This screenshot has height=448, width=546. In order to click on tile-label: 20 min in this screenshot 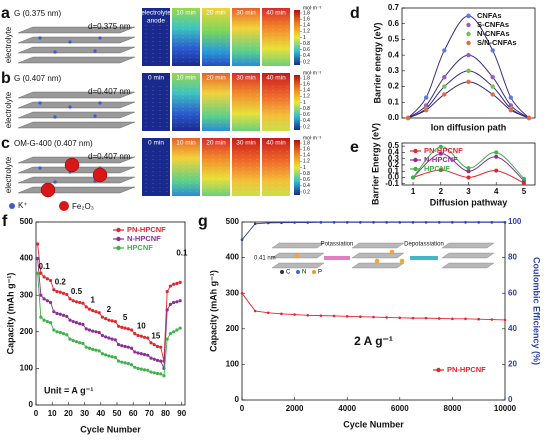, I will do `click(216, 13)`.